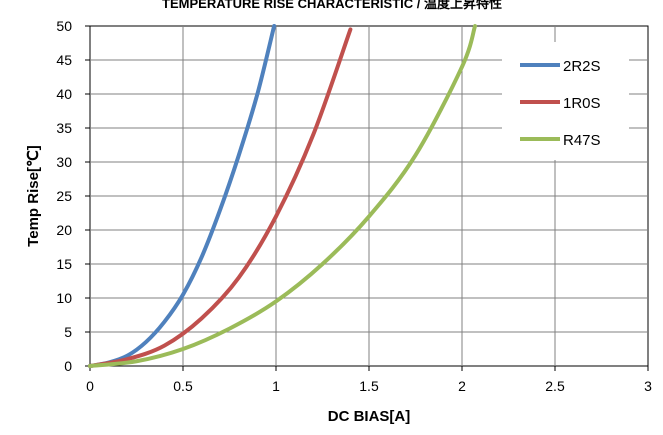 The height and width of the screenshot is (435, 663). I want to click on y-tick-label: 45, so click(64, 60).